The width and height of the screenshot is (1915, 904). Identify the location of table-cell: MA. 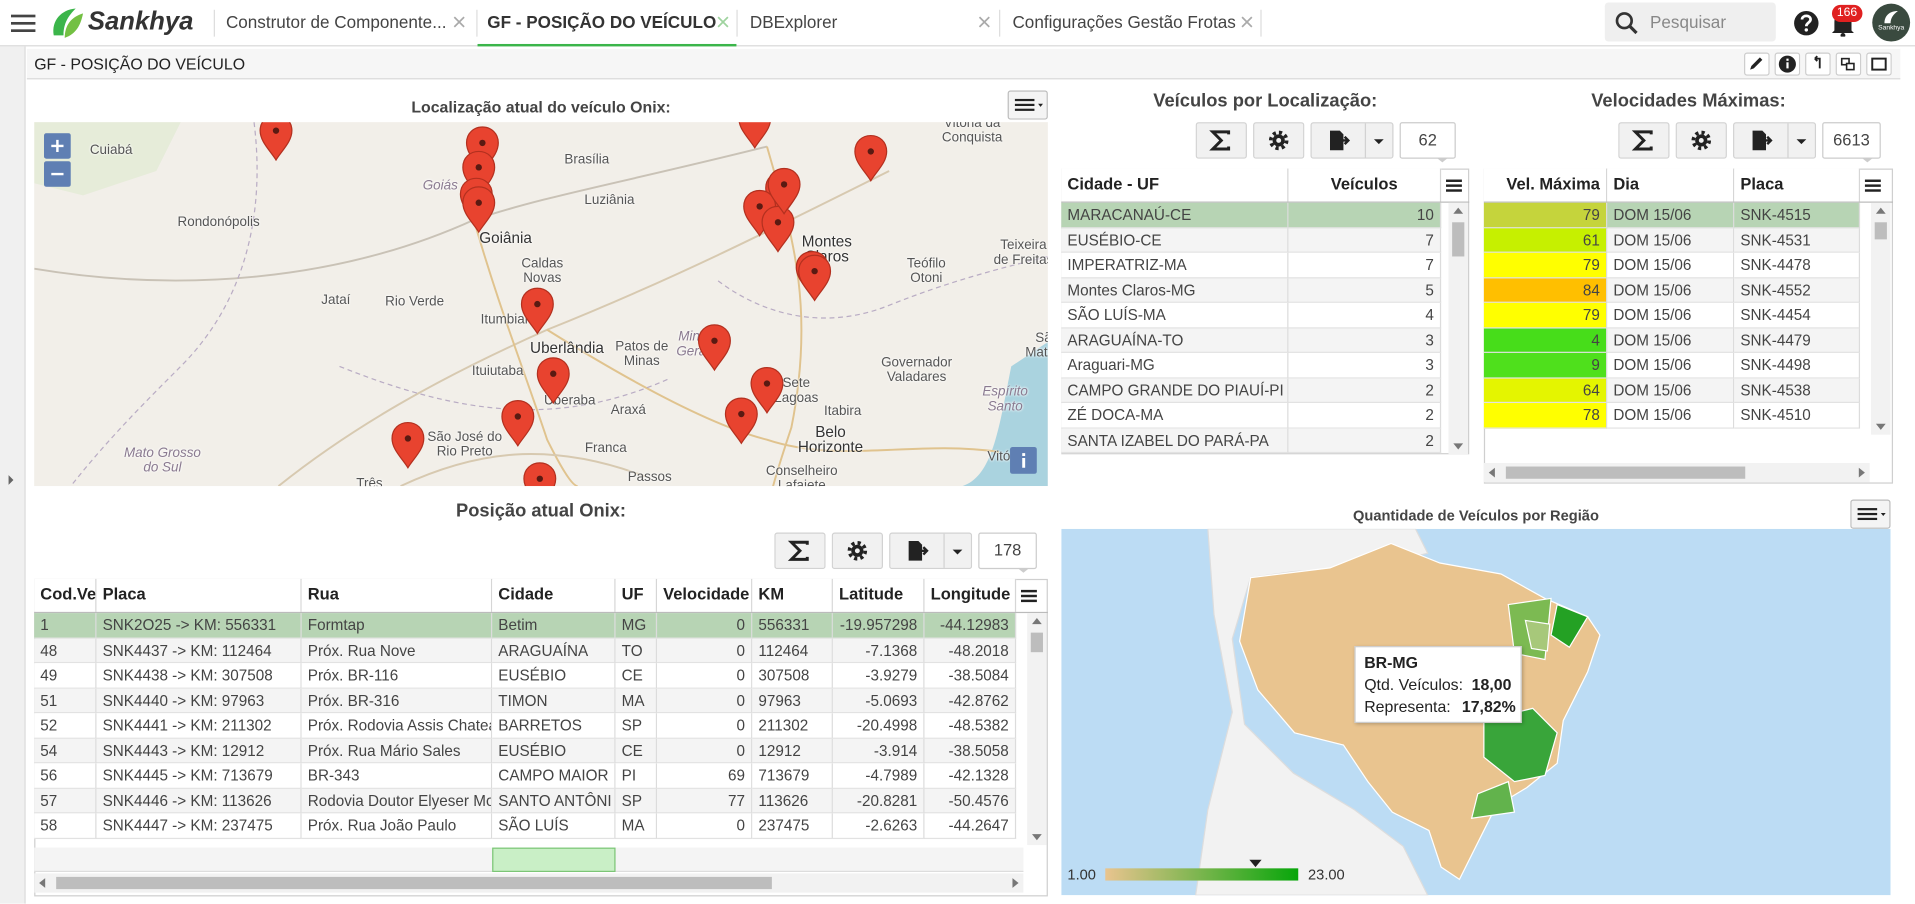
(636, 826).